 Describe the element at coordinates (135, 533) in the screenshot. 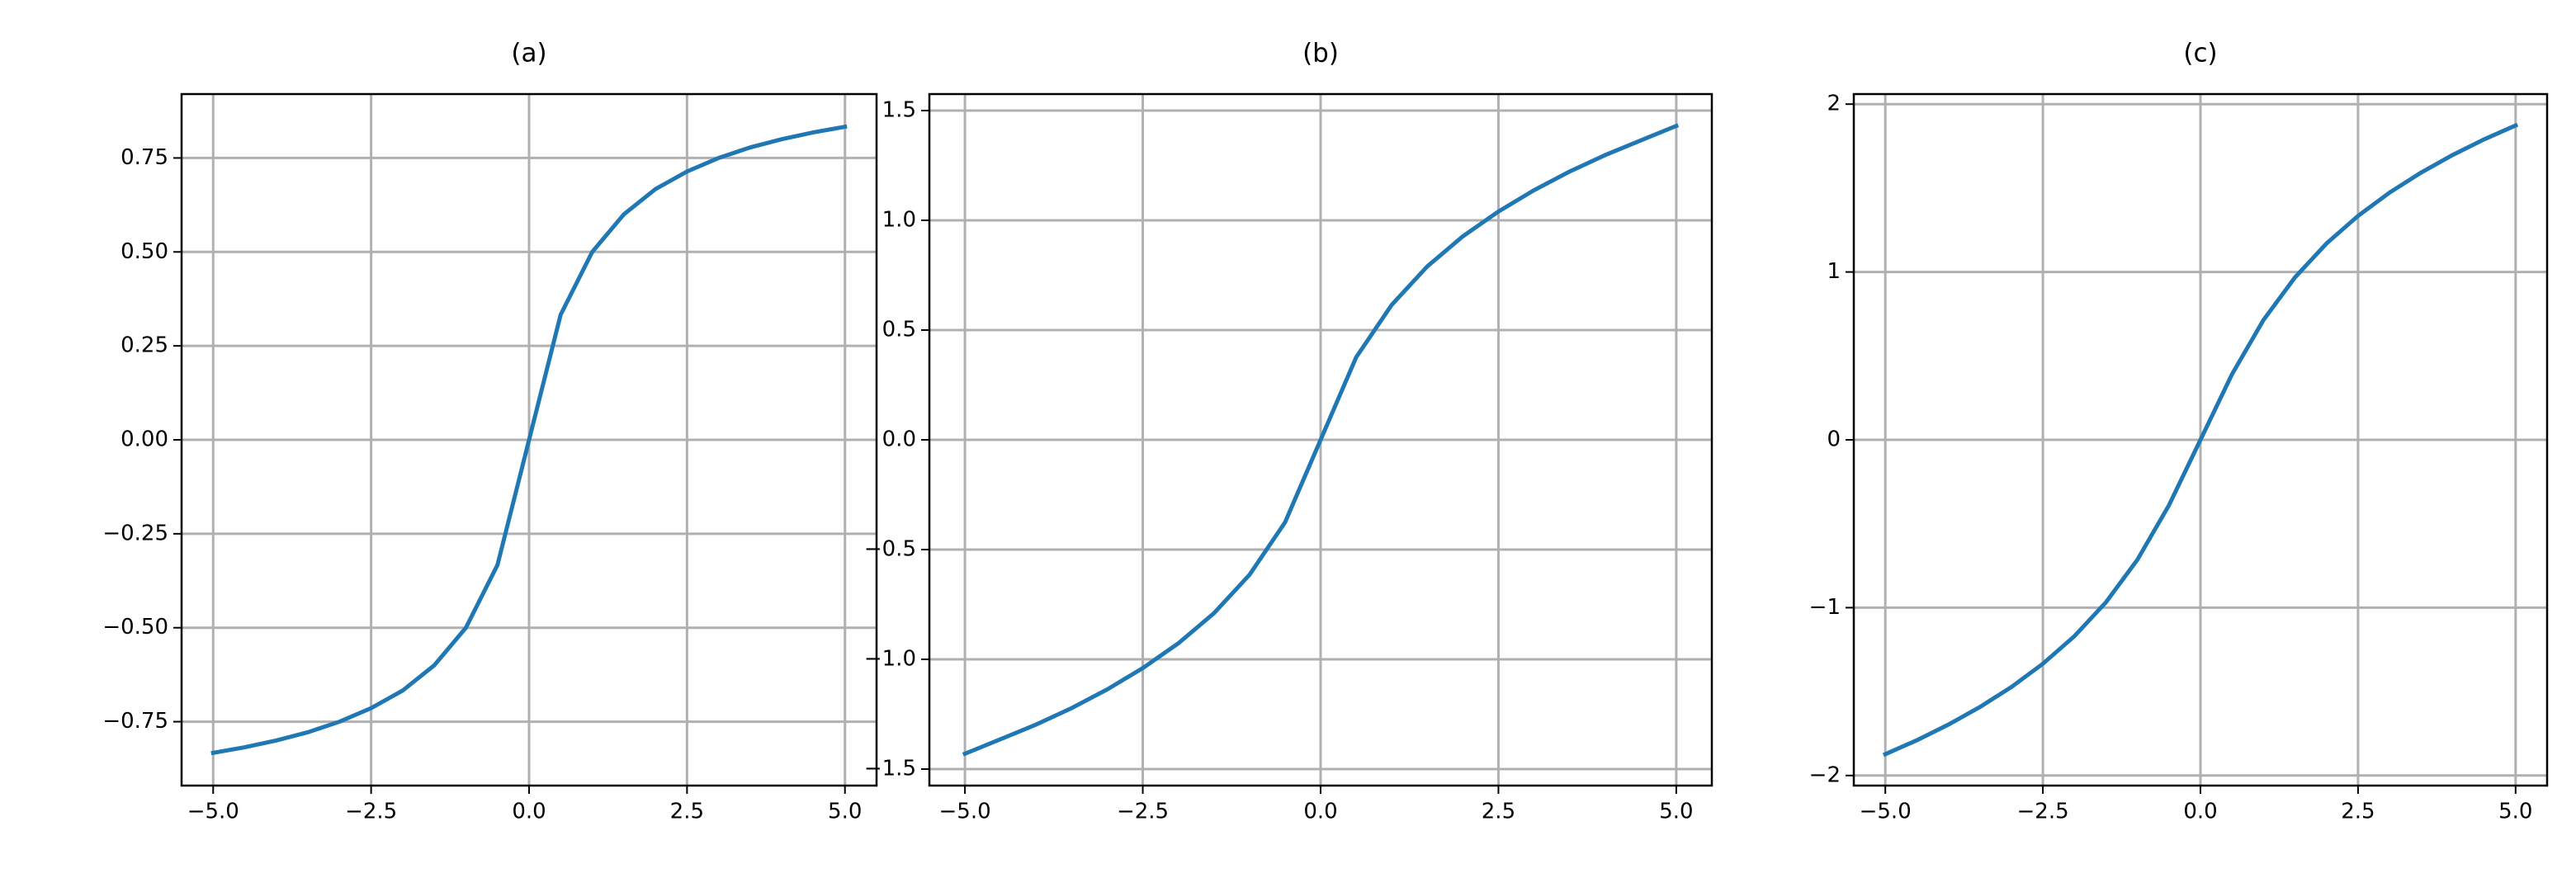

I see `y-tick-label: −0.25` at that location.